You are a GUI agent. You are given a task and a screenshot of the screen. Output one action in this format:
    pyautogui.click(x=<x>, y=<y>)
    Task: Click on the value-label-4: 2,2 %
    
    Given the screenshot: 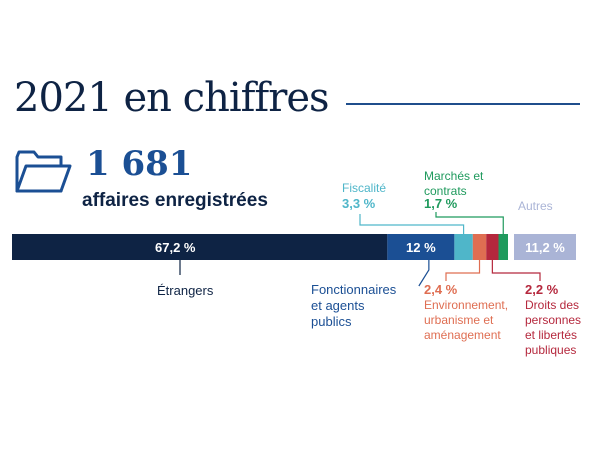 What is the action you would take?
    pyautogui.click(x=542, y=289)
    